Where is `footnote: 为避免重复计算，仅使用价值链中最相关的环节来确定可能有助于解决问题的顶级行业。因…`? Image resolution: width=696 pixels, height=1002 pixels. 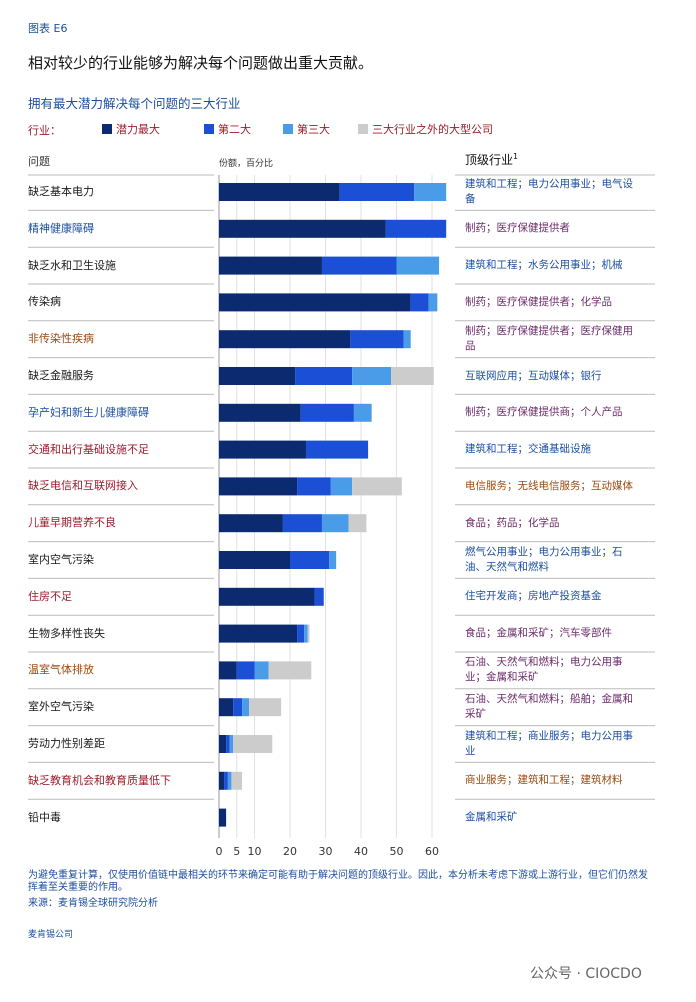 footnote: 为避免重复计算，仅使用价值链中最相关的环节来确定可能有助于解决问题的顶级行业。因… is located at coordinates (338, 881).